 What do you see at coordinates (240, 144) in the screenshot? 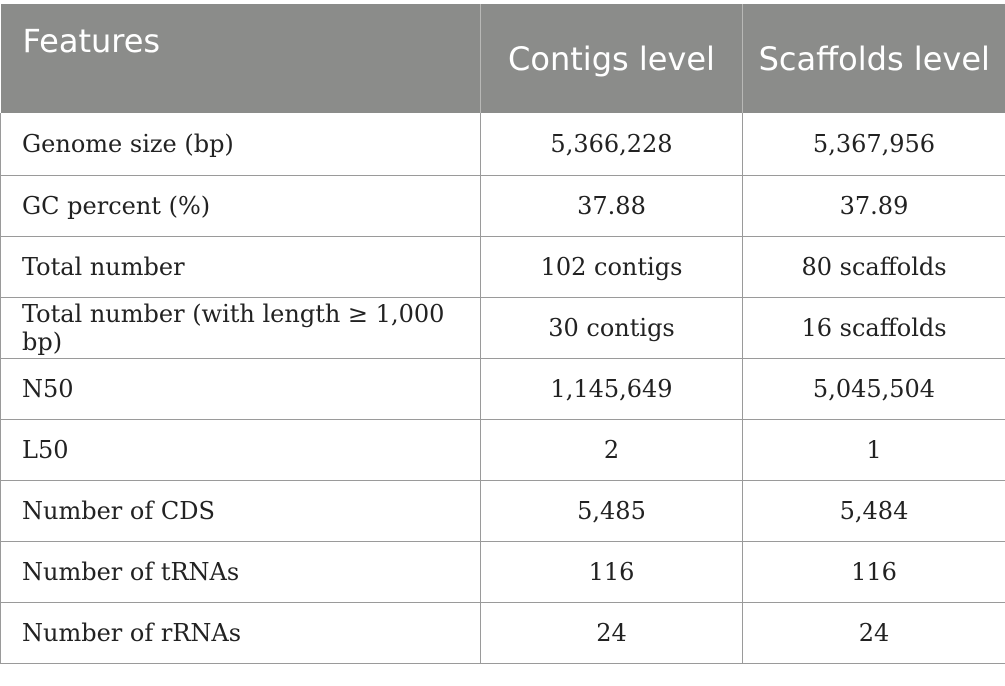
I see `feature-cell: Genome size (bp)` at bounding box center [240, 144].